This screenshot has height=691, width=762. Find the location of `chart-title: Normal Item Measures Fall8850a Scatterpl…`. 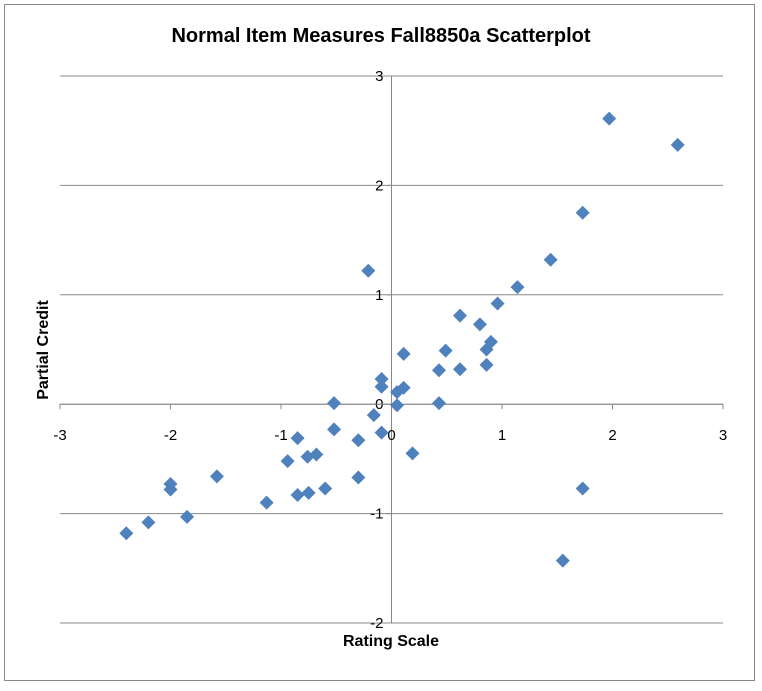

chart-title: Normal Item Measures Fall8850a Scatterpl… is located at coordinates (380, 36).